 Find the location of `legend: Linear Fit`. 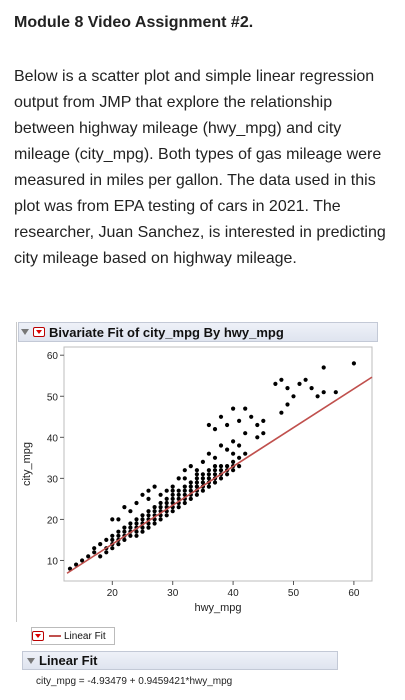

legend: Linear Fit is located at coordinates (73, 636).